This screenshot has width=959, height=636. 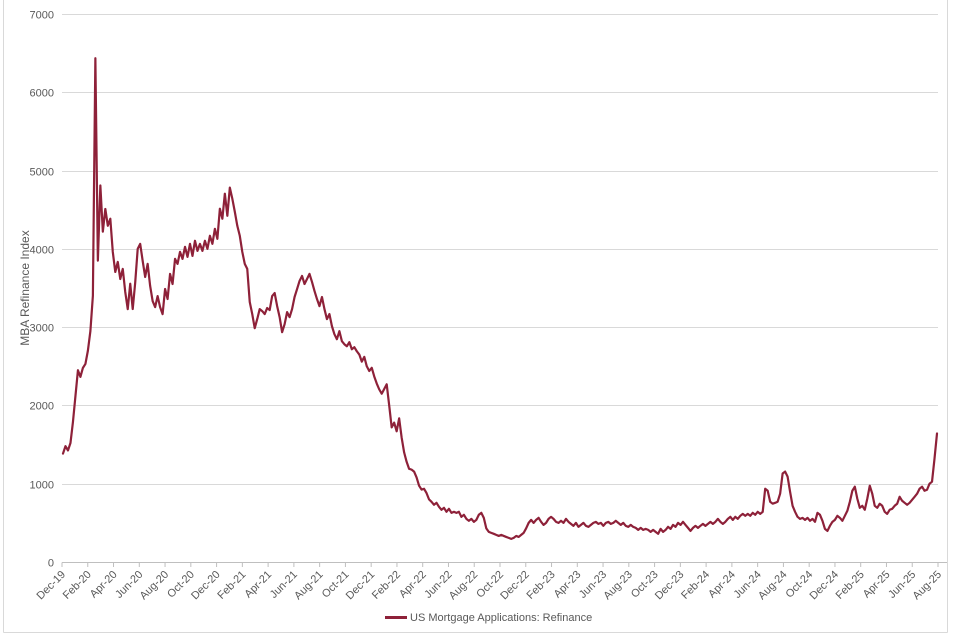 What do you see at coordinates (42, 251) in the screenshot?
I see `y-tick-label: 4000` at bounding box center [42, 251].